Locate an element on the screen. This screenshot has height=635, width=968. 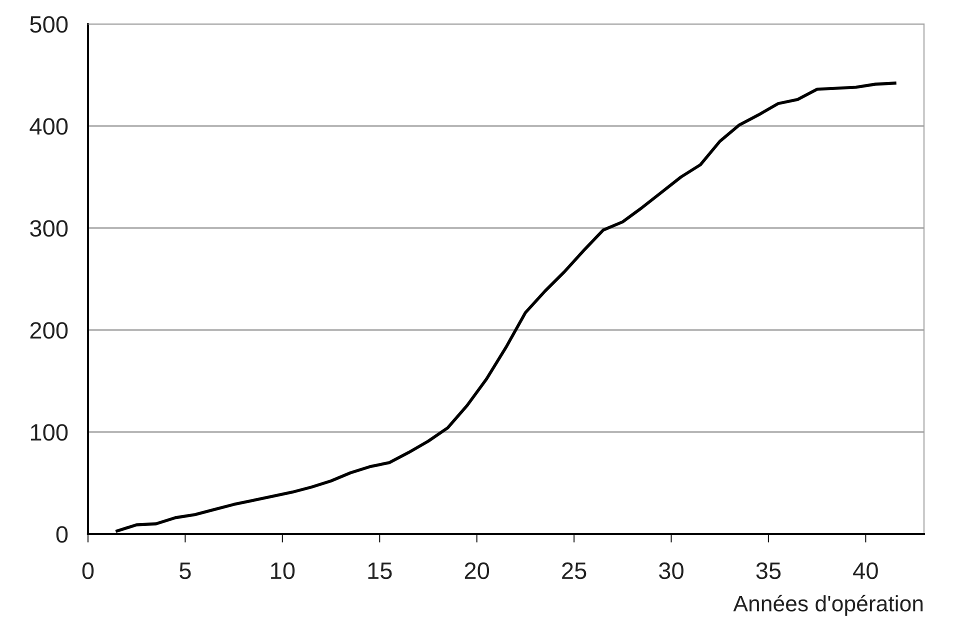
y-tick-label: 500 is located at coordinates (49, 24).